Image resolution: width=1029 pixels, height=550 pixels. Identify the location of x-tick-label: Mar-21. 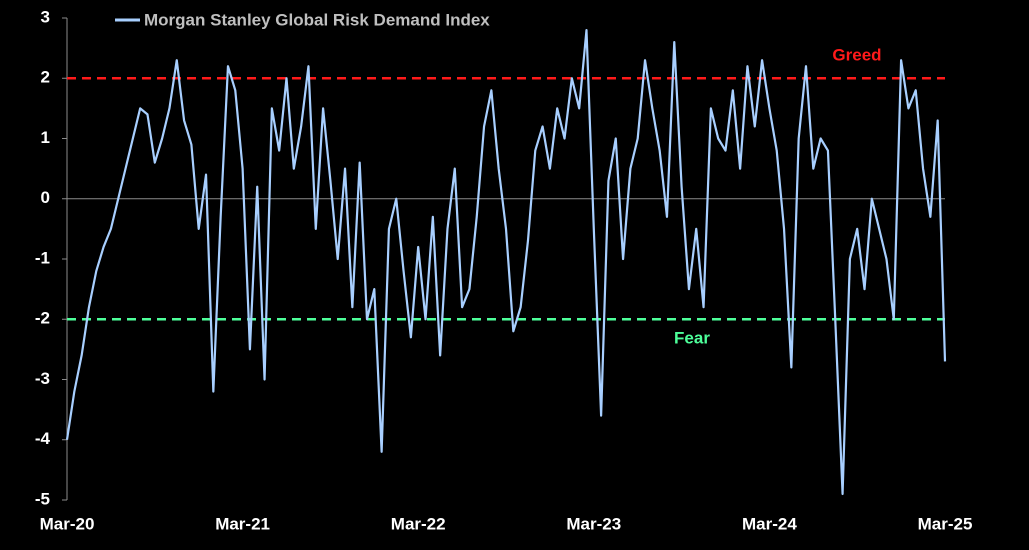
(242, 523).